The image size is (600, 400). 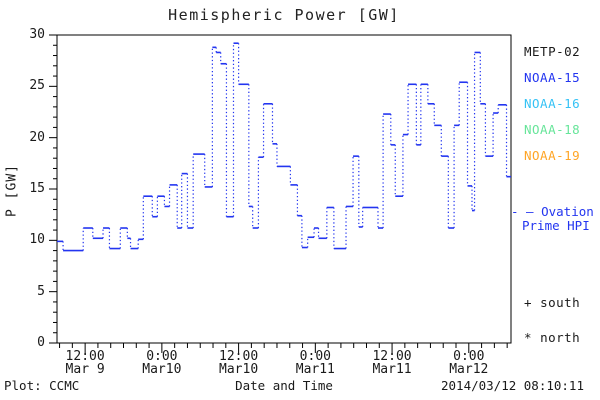 I want to click on x-axis-label: Date and Time, so click(x=284, y=385).